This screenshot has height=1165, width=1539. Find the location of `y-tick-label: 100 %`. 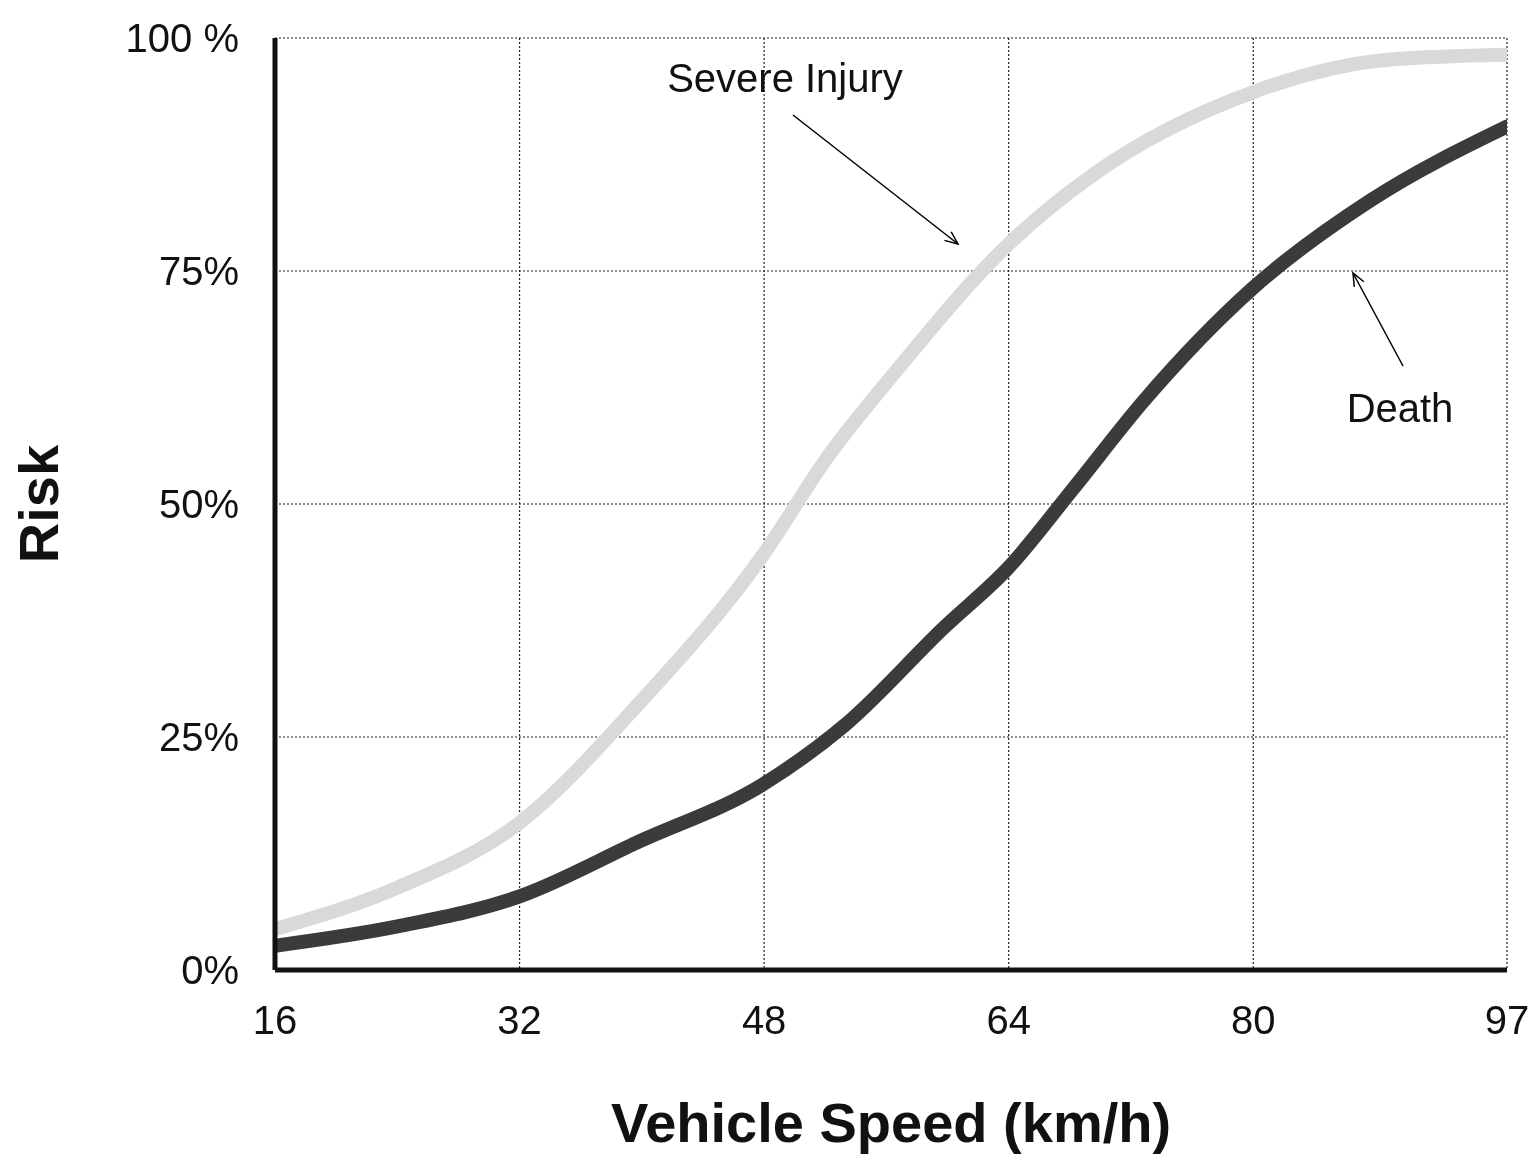

y-tick-label: 100 % is located at coordinates (182, 38).